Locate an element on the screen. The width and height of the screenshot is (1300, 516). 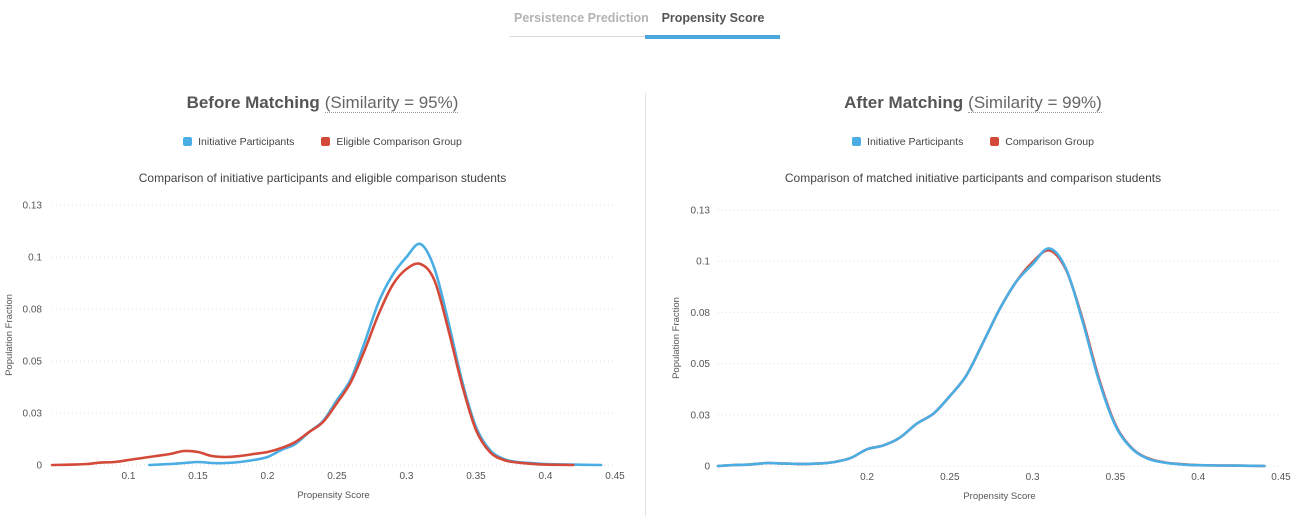
legend-item-comparison-group: Comparison Group is located at coordinates (1042, 142).